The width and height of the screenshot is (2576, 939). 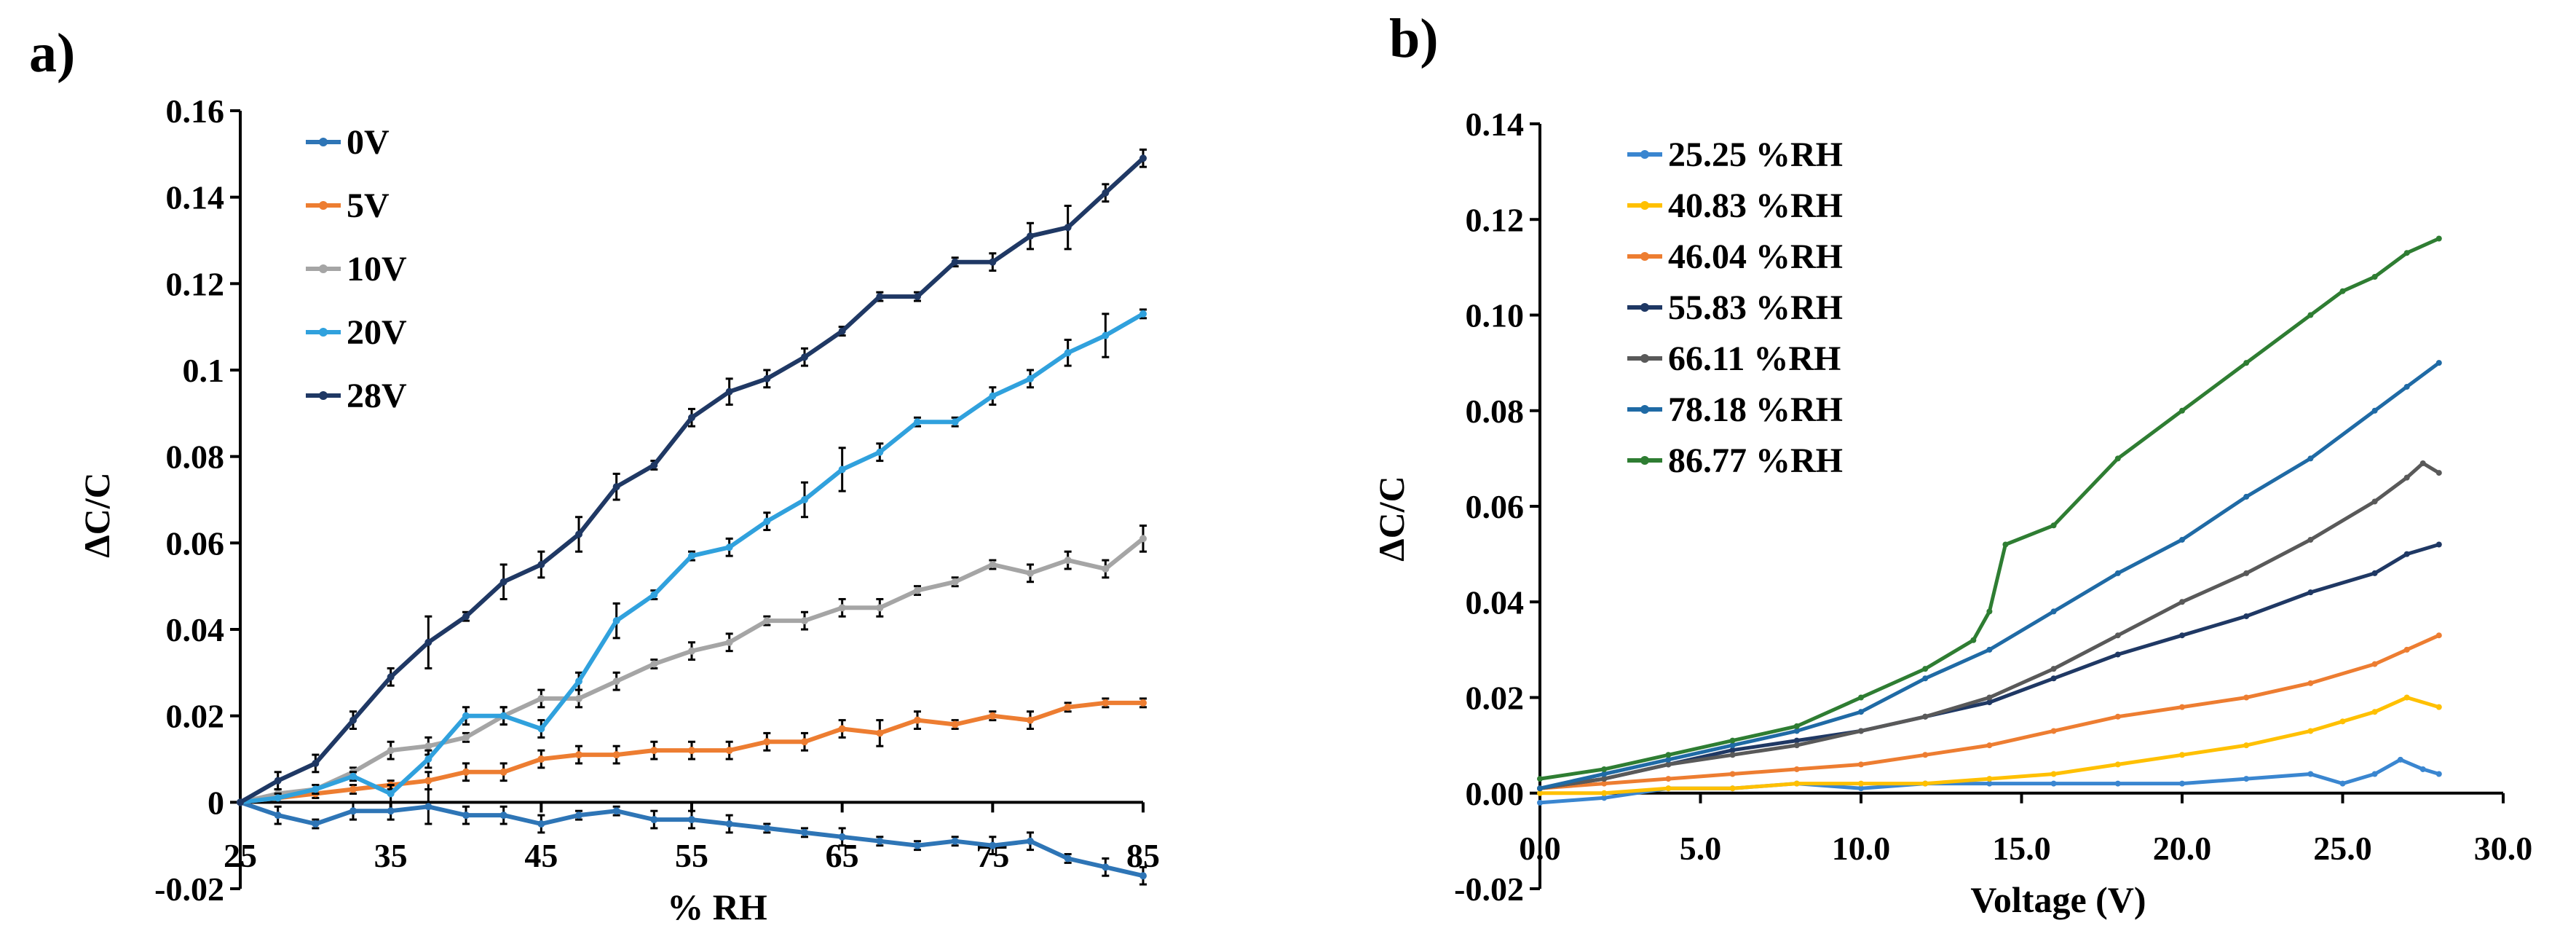 What do you see at coordinates (2342, 848) in the screenshot?
I see `chart-b-x-tick-label: 25.0` at bounding box center [2342, 848].